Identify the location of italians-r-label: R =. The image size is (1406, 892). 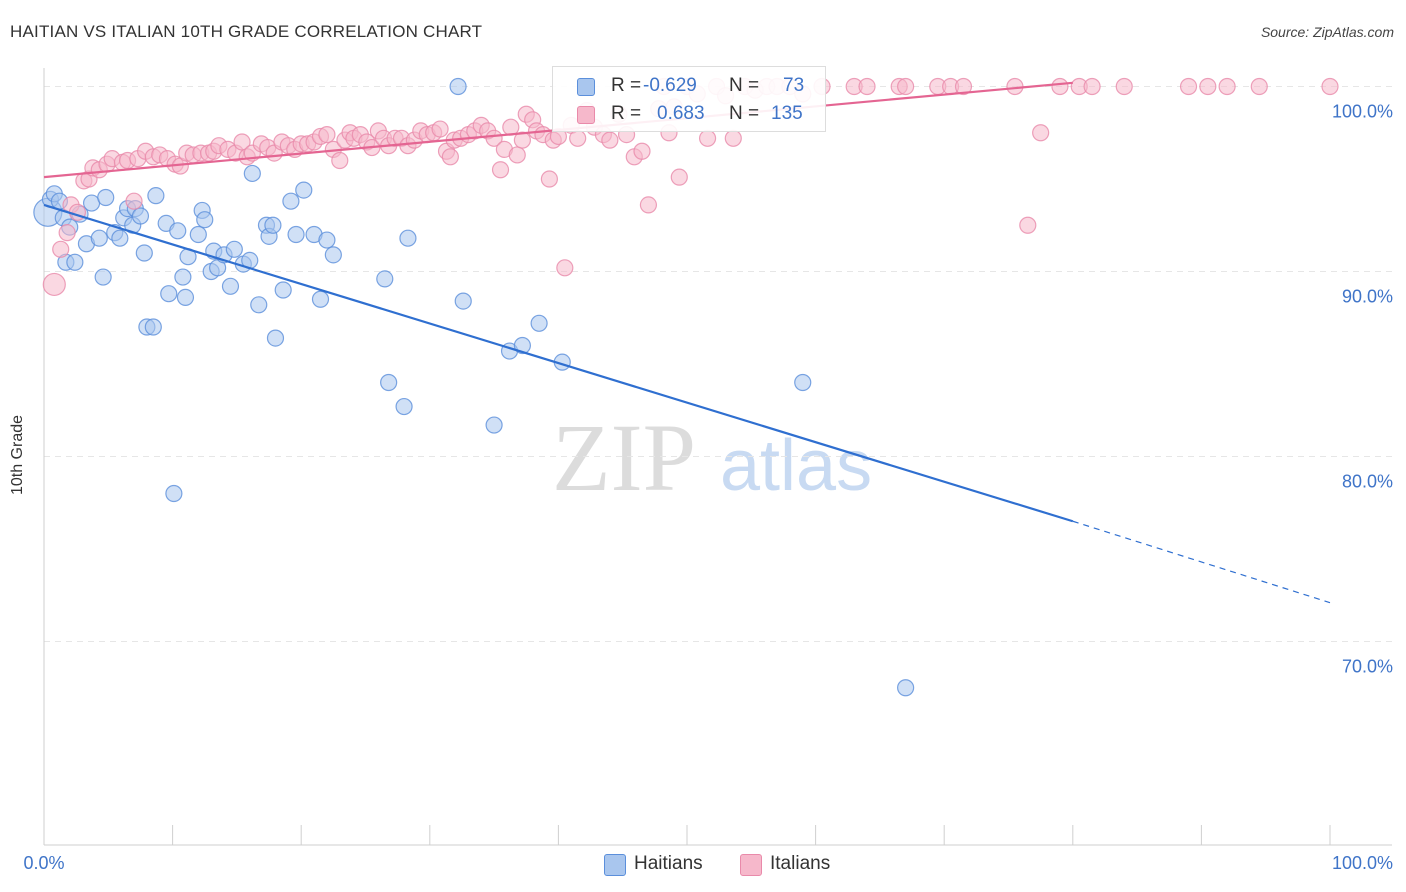
(626, 113).